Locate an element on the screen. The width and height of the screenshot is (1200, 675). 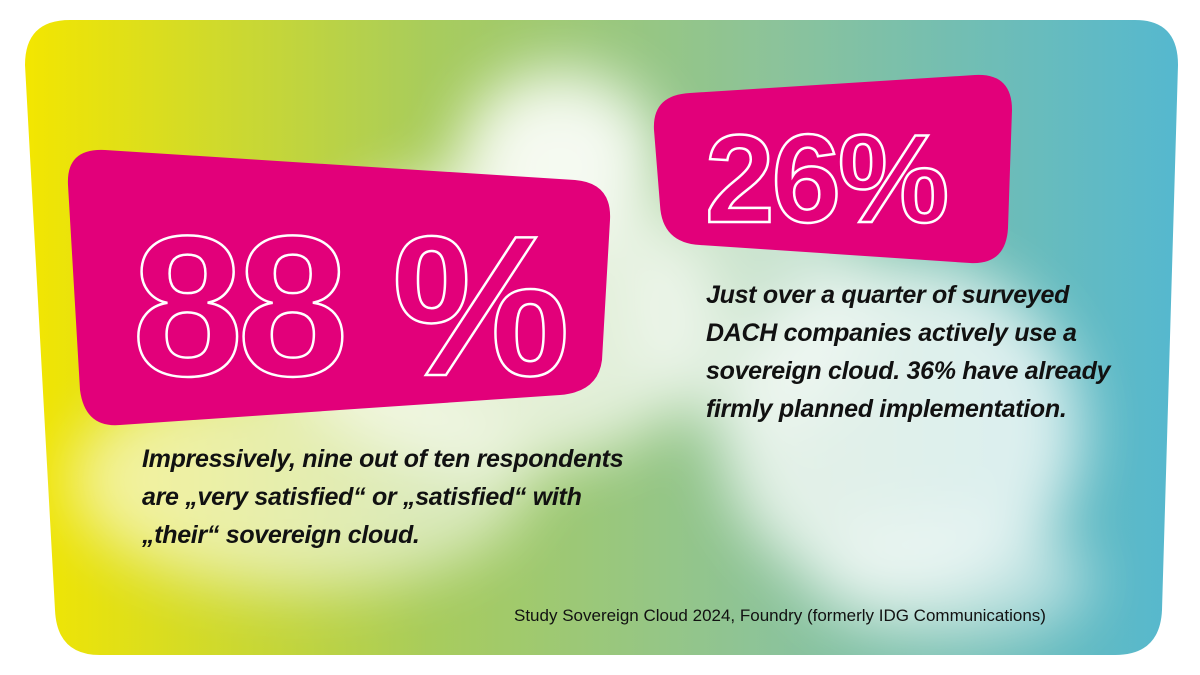
text-line: sovereign cloud. 36% have already is located at coordinates (908, 371).